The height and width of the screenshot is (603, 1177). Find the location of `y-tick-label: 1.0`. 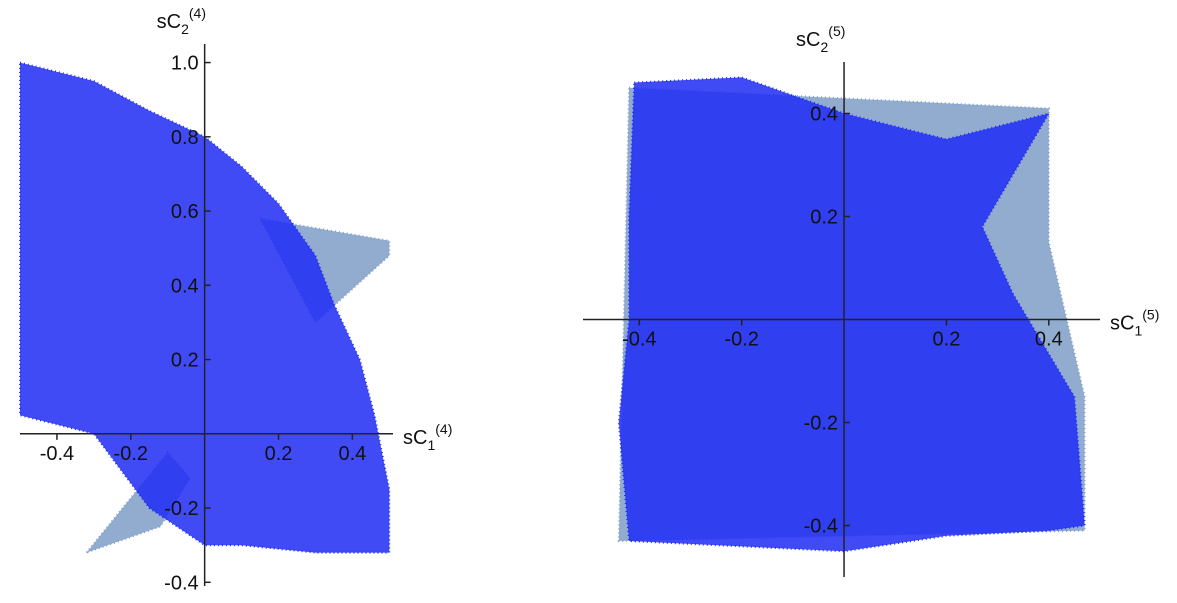

y-tick-label: 1.0 is located at coordinates (185, 64).